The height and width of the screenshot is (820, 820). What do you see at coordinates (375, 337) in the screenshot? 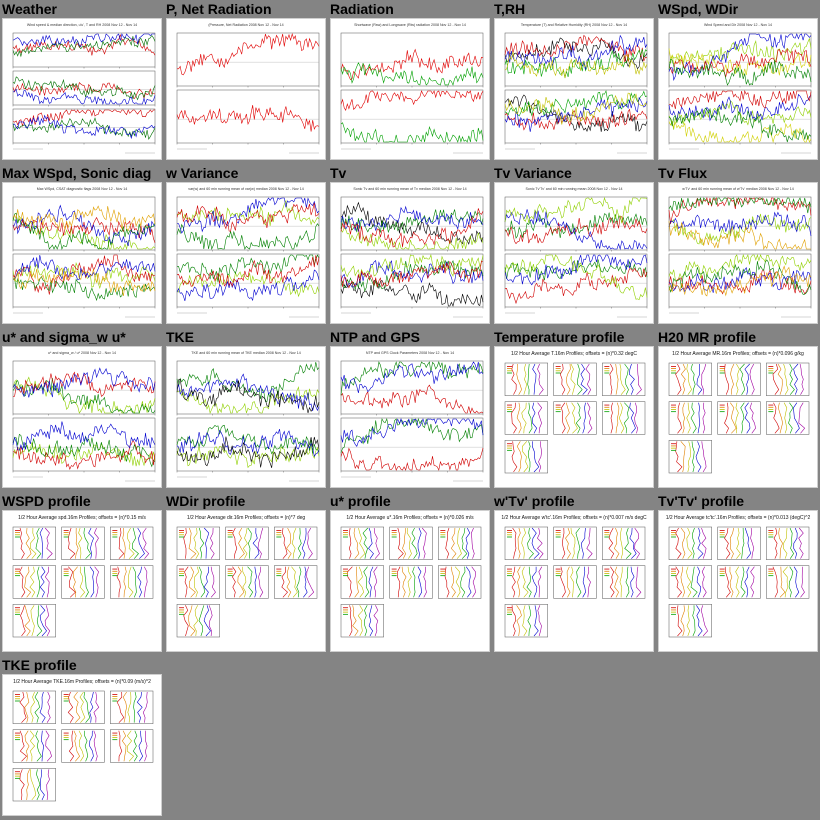
I see `plot-title-link: NTP and GPS` at bounding box center [375, 337].